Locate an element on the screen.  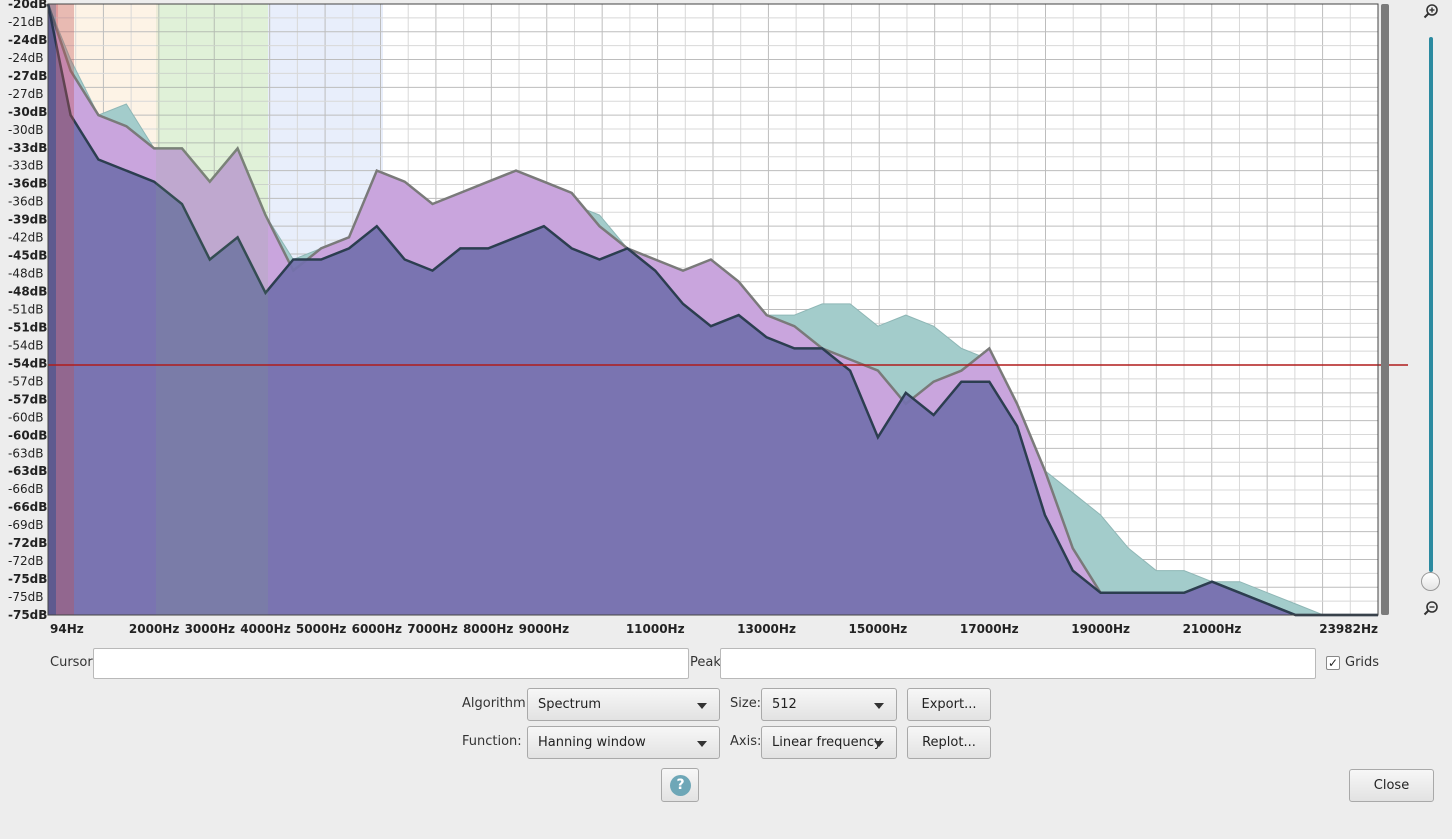
help-icon: ? is located at coordinates (680, 785).